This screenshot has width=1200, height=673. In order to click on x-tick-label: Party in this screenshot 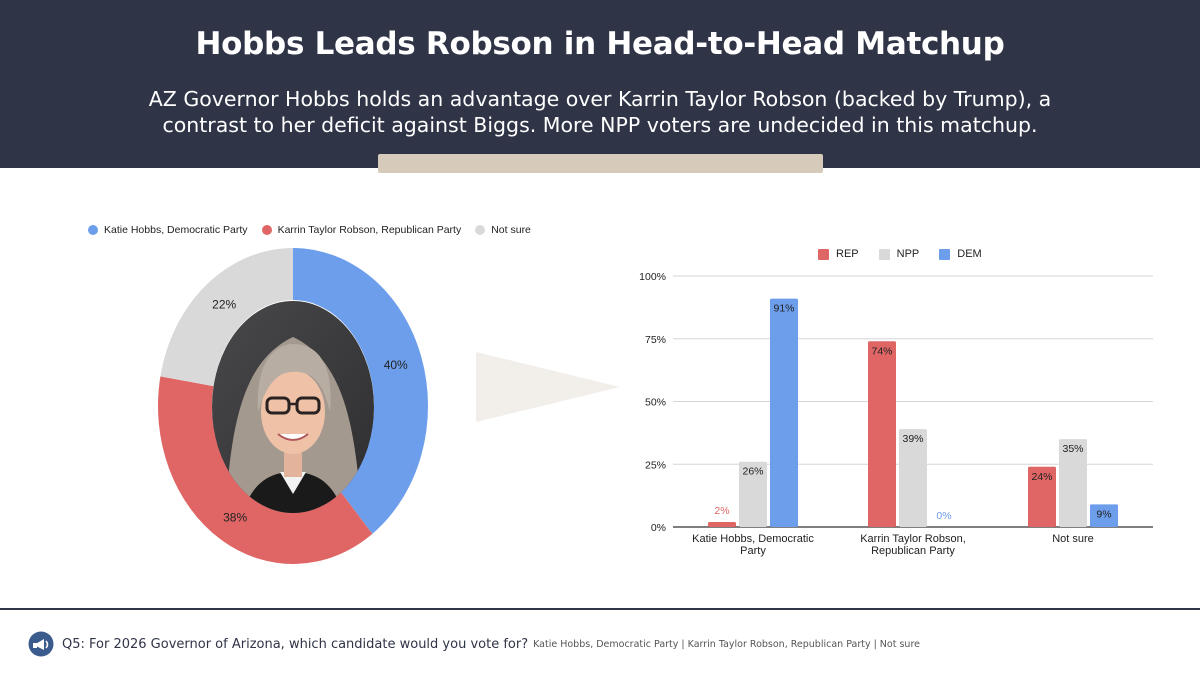, I will do `click(753, 551)`.